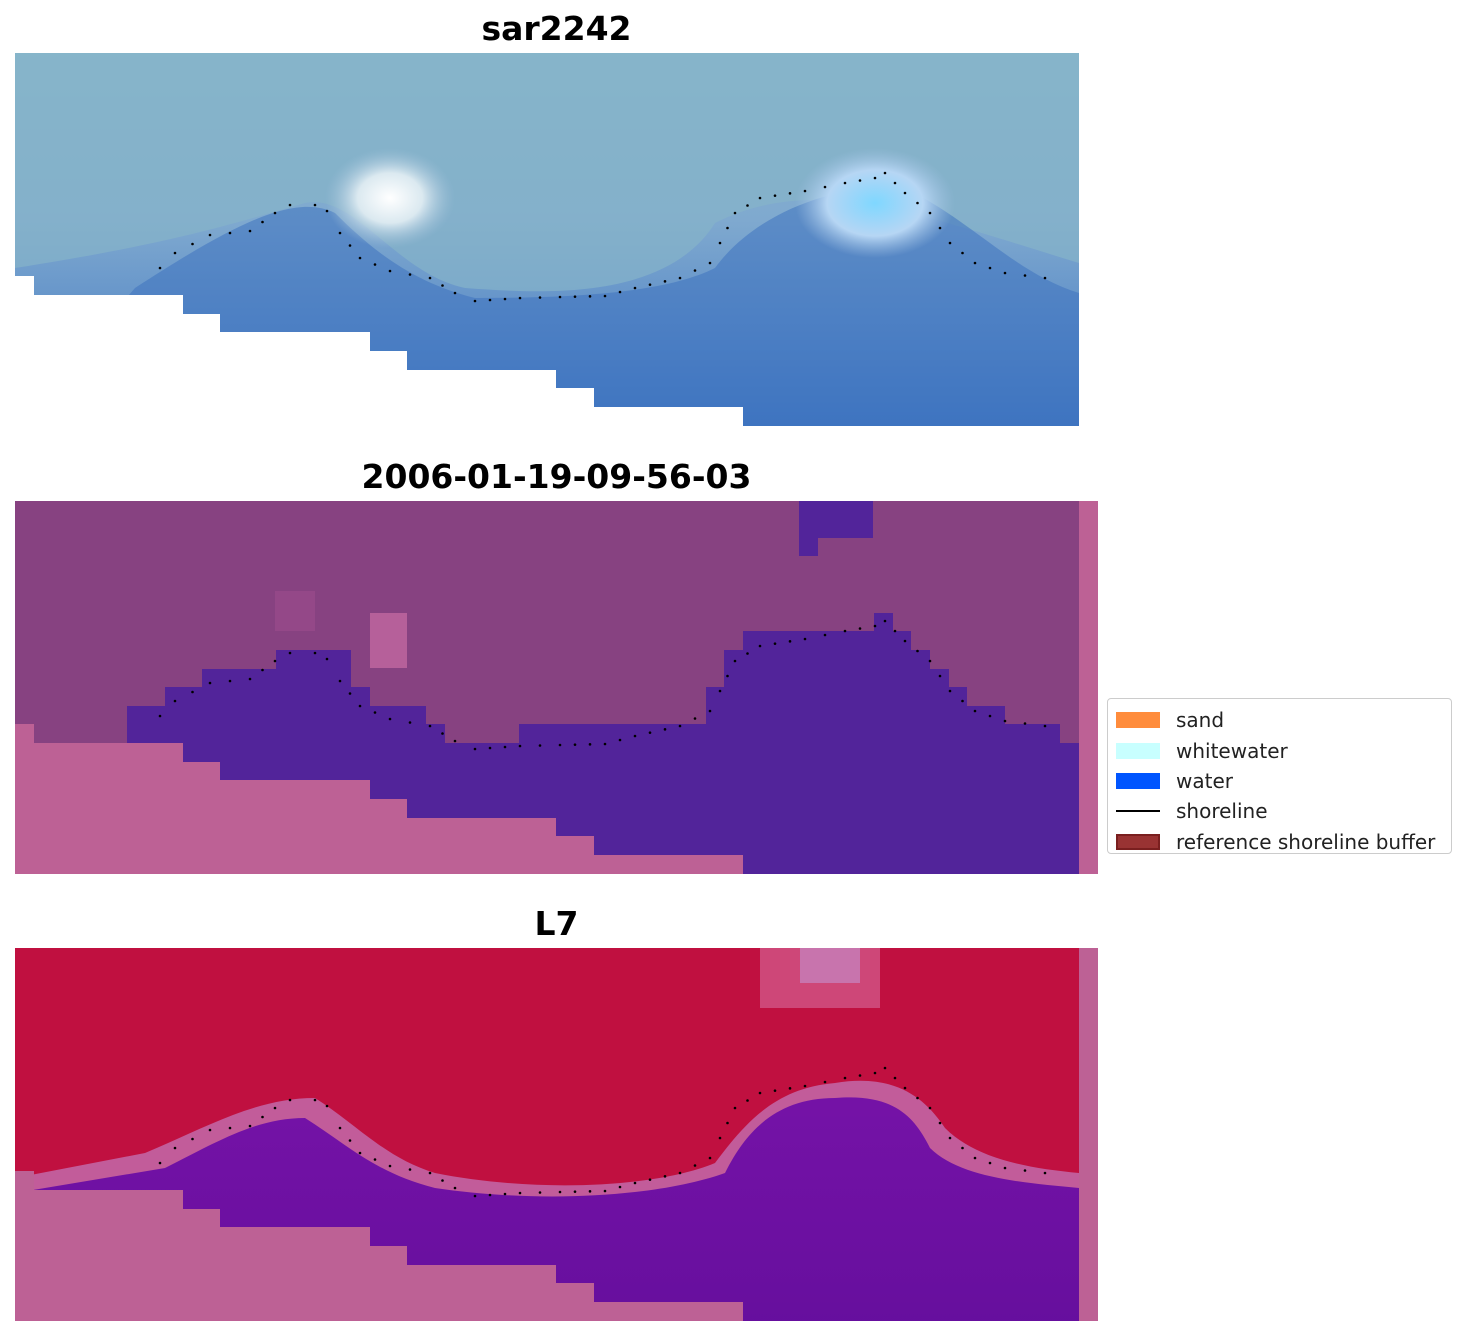 The width and height of the screenshot is (1468, 1337). I want to click on legend-label-shoreline: shoreline, so click(1222, 811).